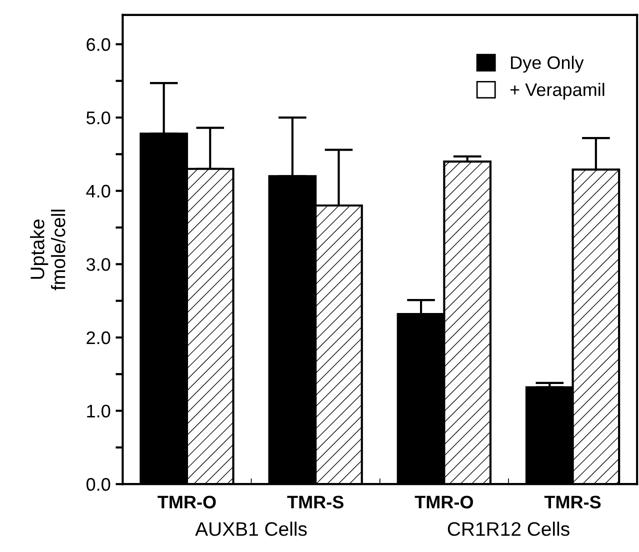  I want to click on text: CR1R12 Cells, so click(509, 529).